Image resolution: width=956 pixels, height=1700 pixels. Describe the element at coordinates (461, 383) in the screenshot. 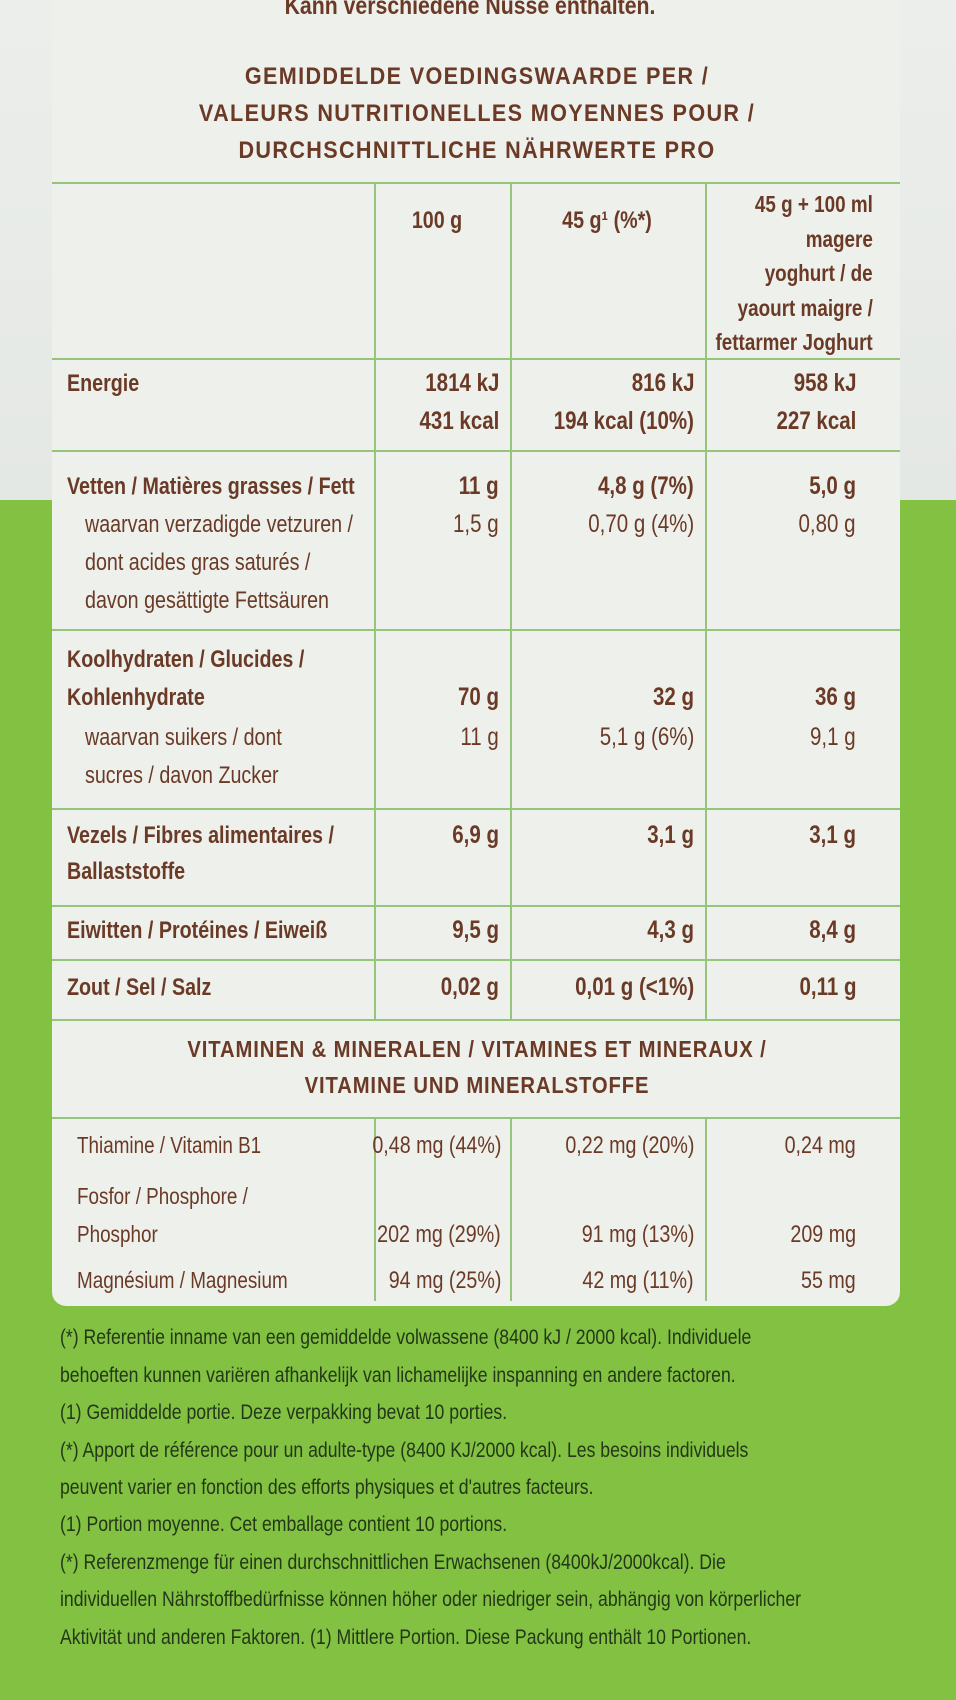

I see `nutrient-value: 1814 kJ` at that location.